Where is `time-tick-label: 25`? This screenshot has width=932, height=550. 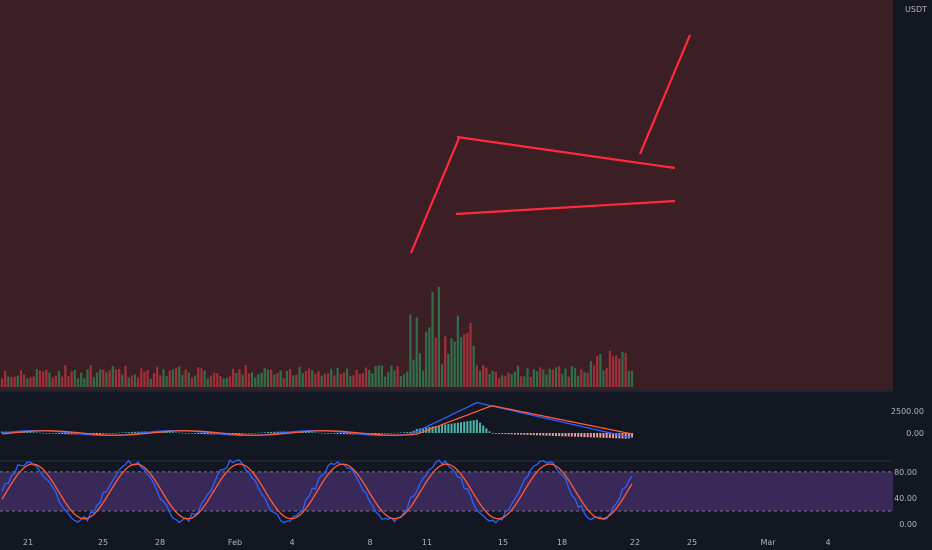 time-tick-label: 25 is located at coordinates (103, 542).